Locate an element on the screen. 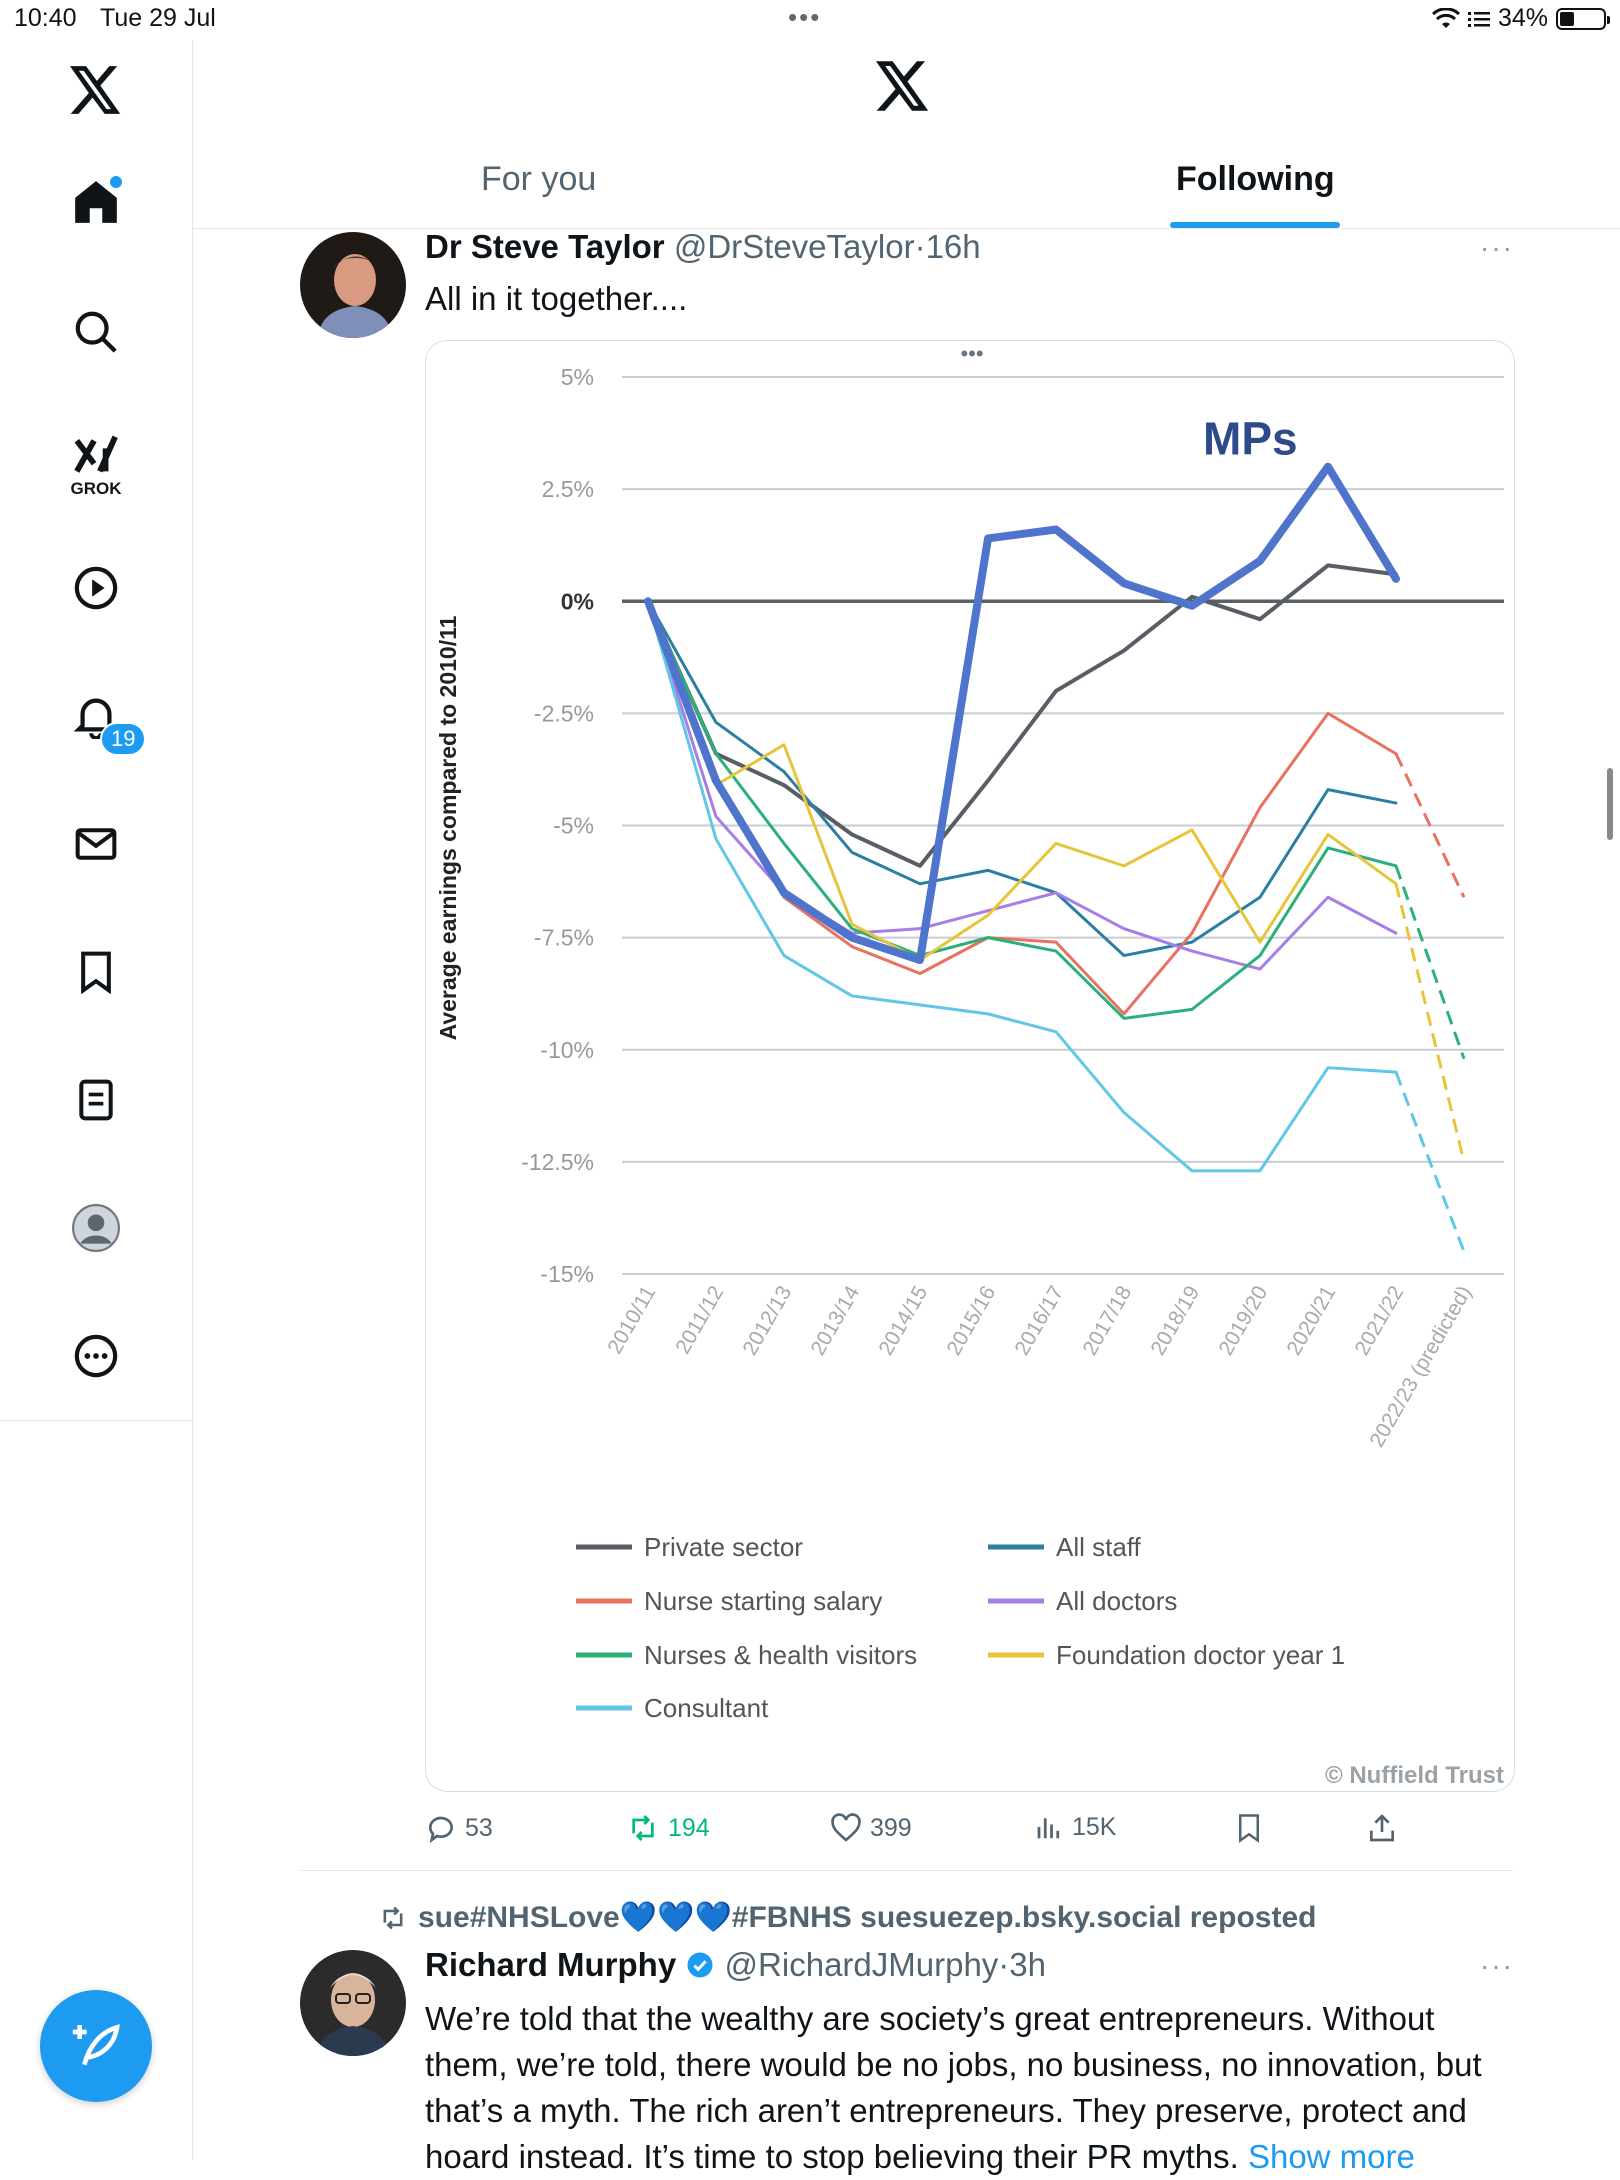 The height and width of the screenshot is (2180, 1620). chart-credit: © Nuffield Trust is located at coordinates (1414, 1775).